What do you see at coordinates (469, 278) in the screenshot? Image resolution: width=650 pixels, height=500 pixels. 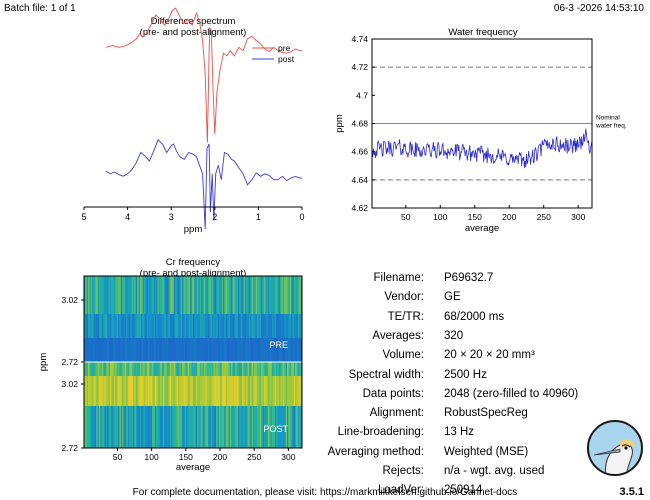 I see `info-value: P69632.7` at bounding box center [469, 278].